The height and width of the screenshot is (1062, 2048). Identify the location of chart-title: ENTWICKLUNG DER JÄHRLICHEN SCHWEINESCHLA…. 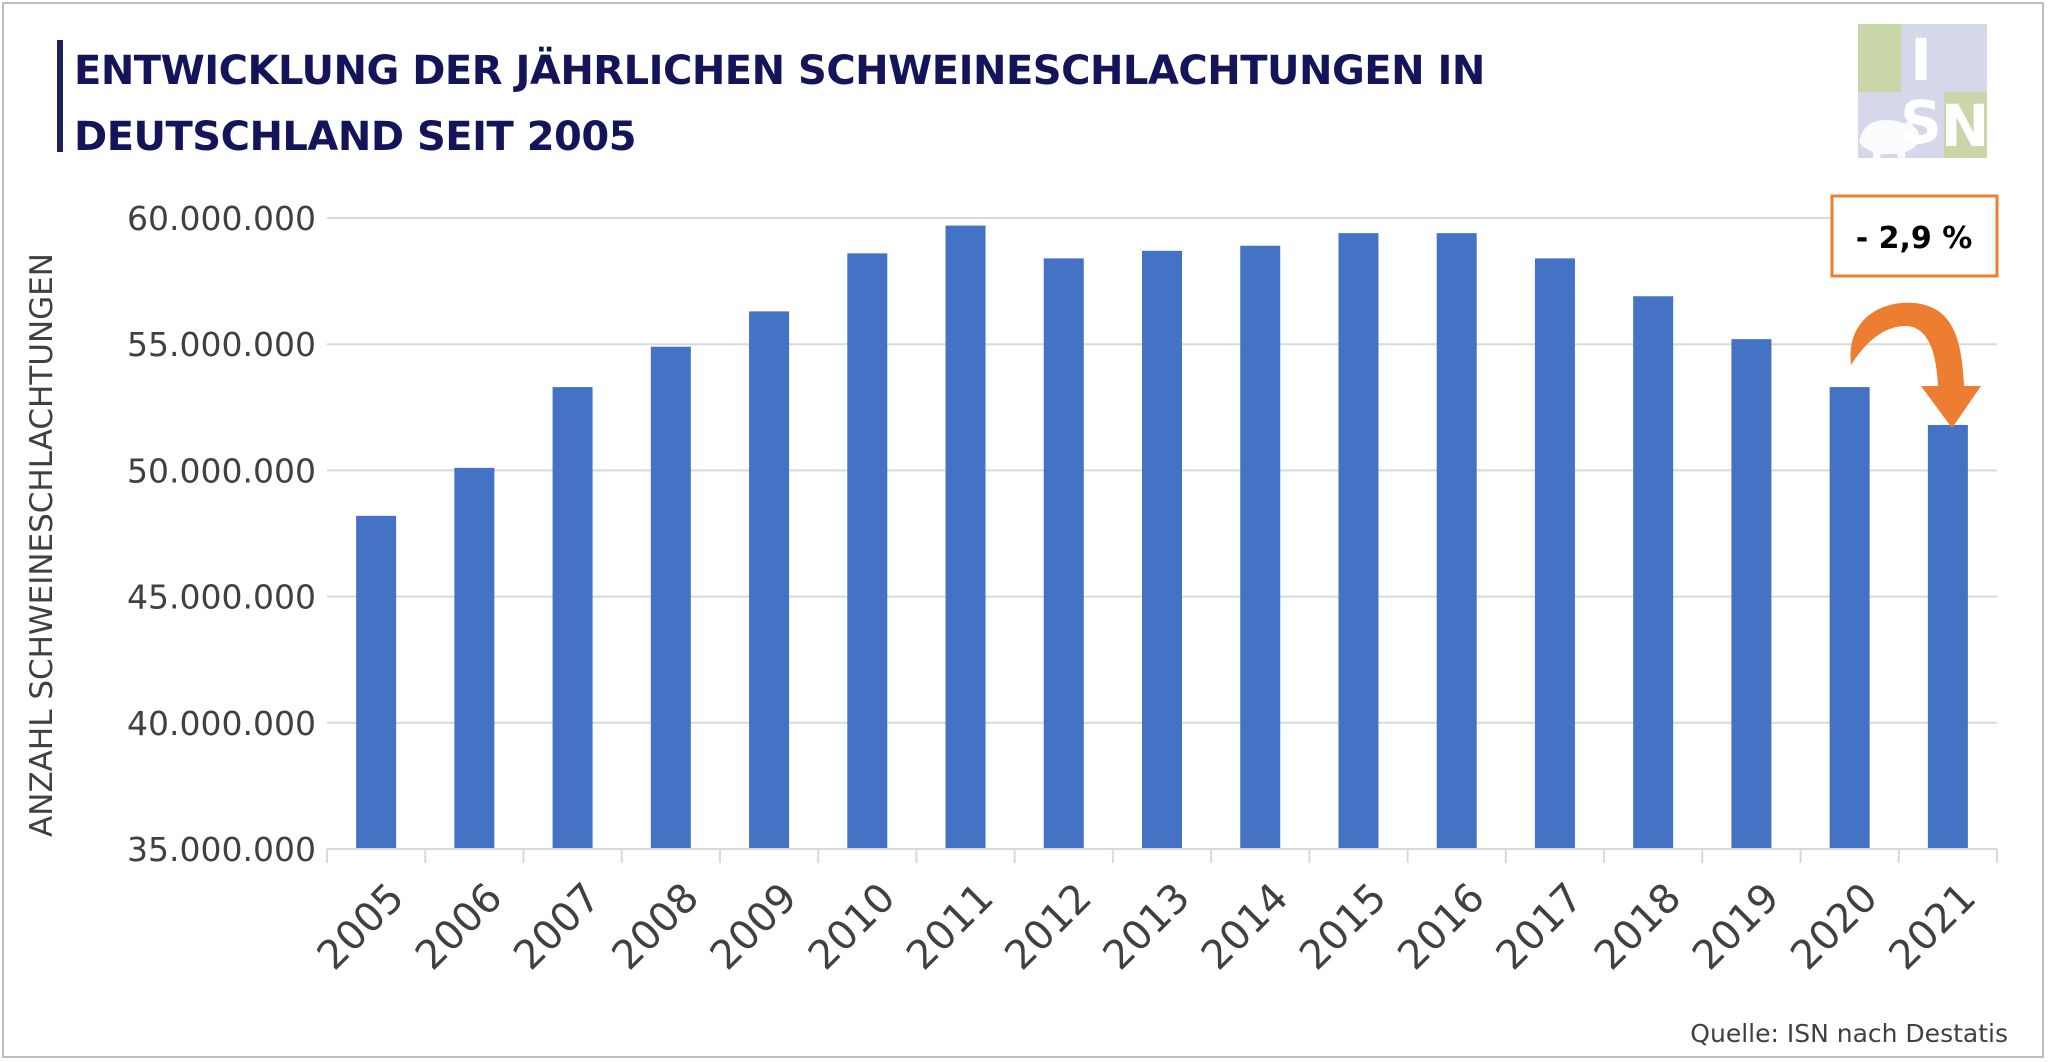
(824, 104).